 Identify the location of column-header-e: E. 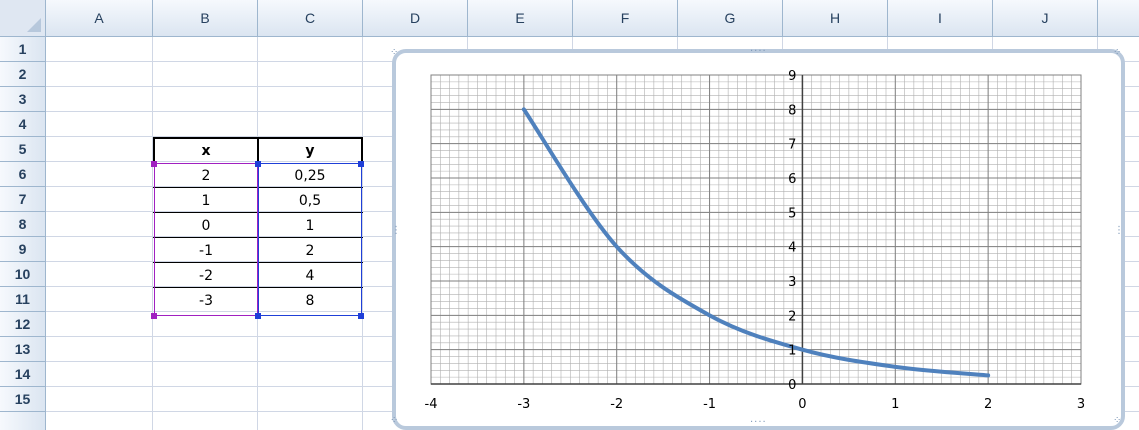
(520, 18).